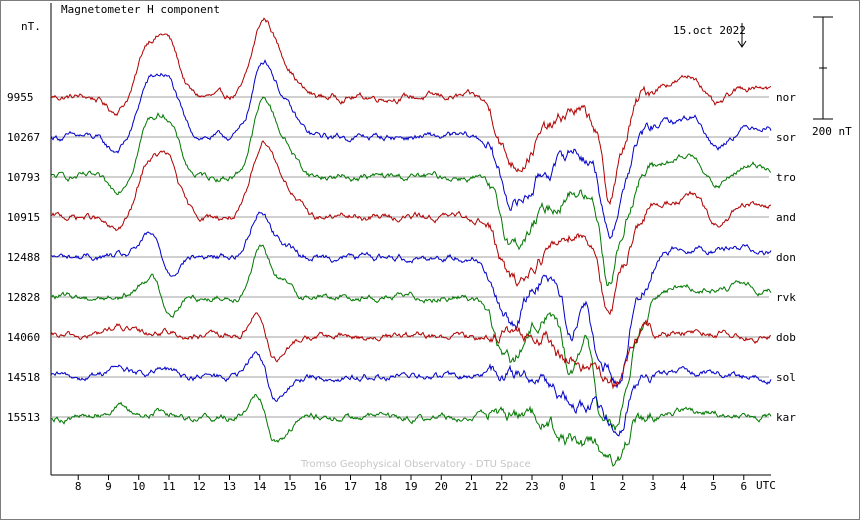 This screenshot has width=860, height=521. I want to click on series-line-sol, so click(411, 394).